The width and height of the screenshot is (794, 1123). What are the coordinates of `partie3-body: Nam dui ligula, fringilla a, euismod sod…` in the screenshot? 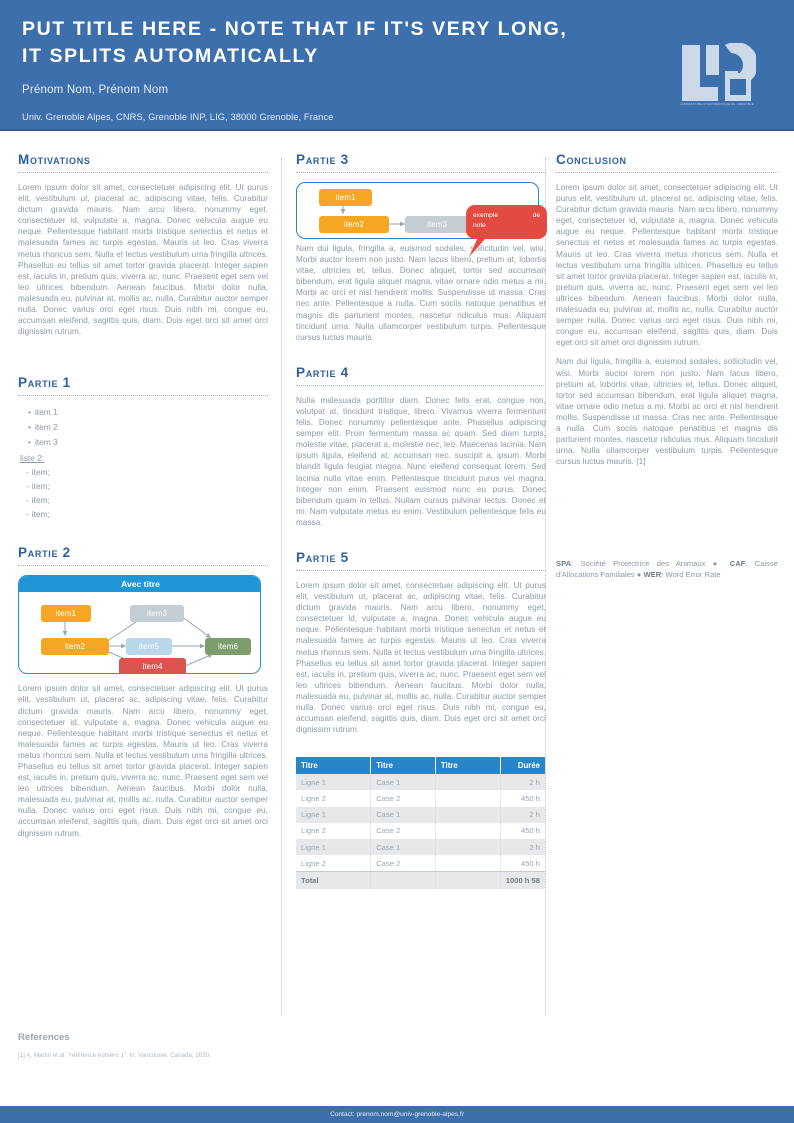 It's located at (421, 293).